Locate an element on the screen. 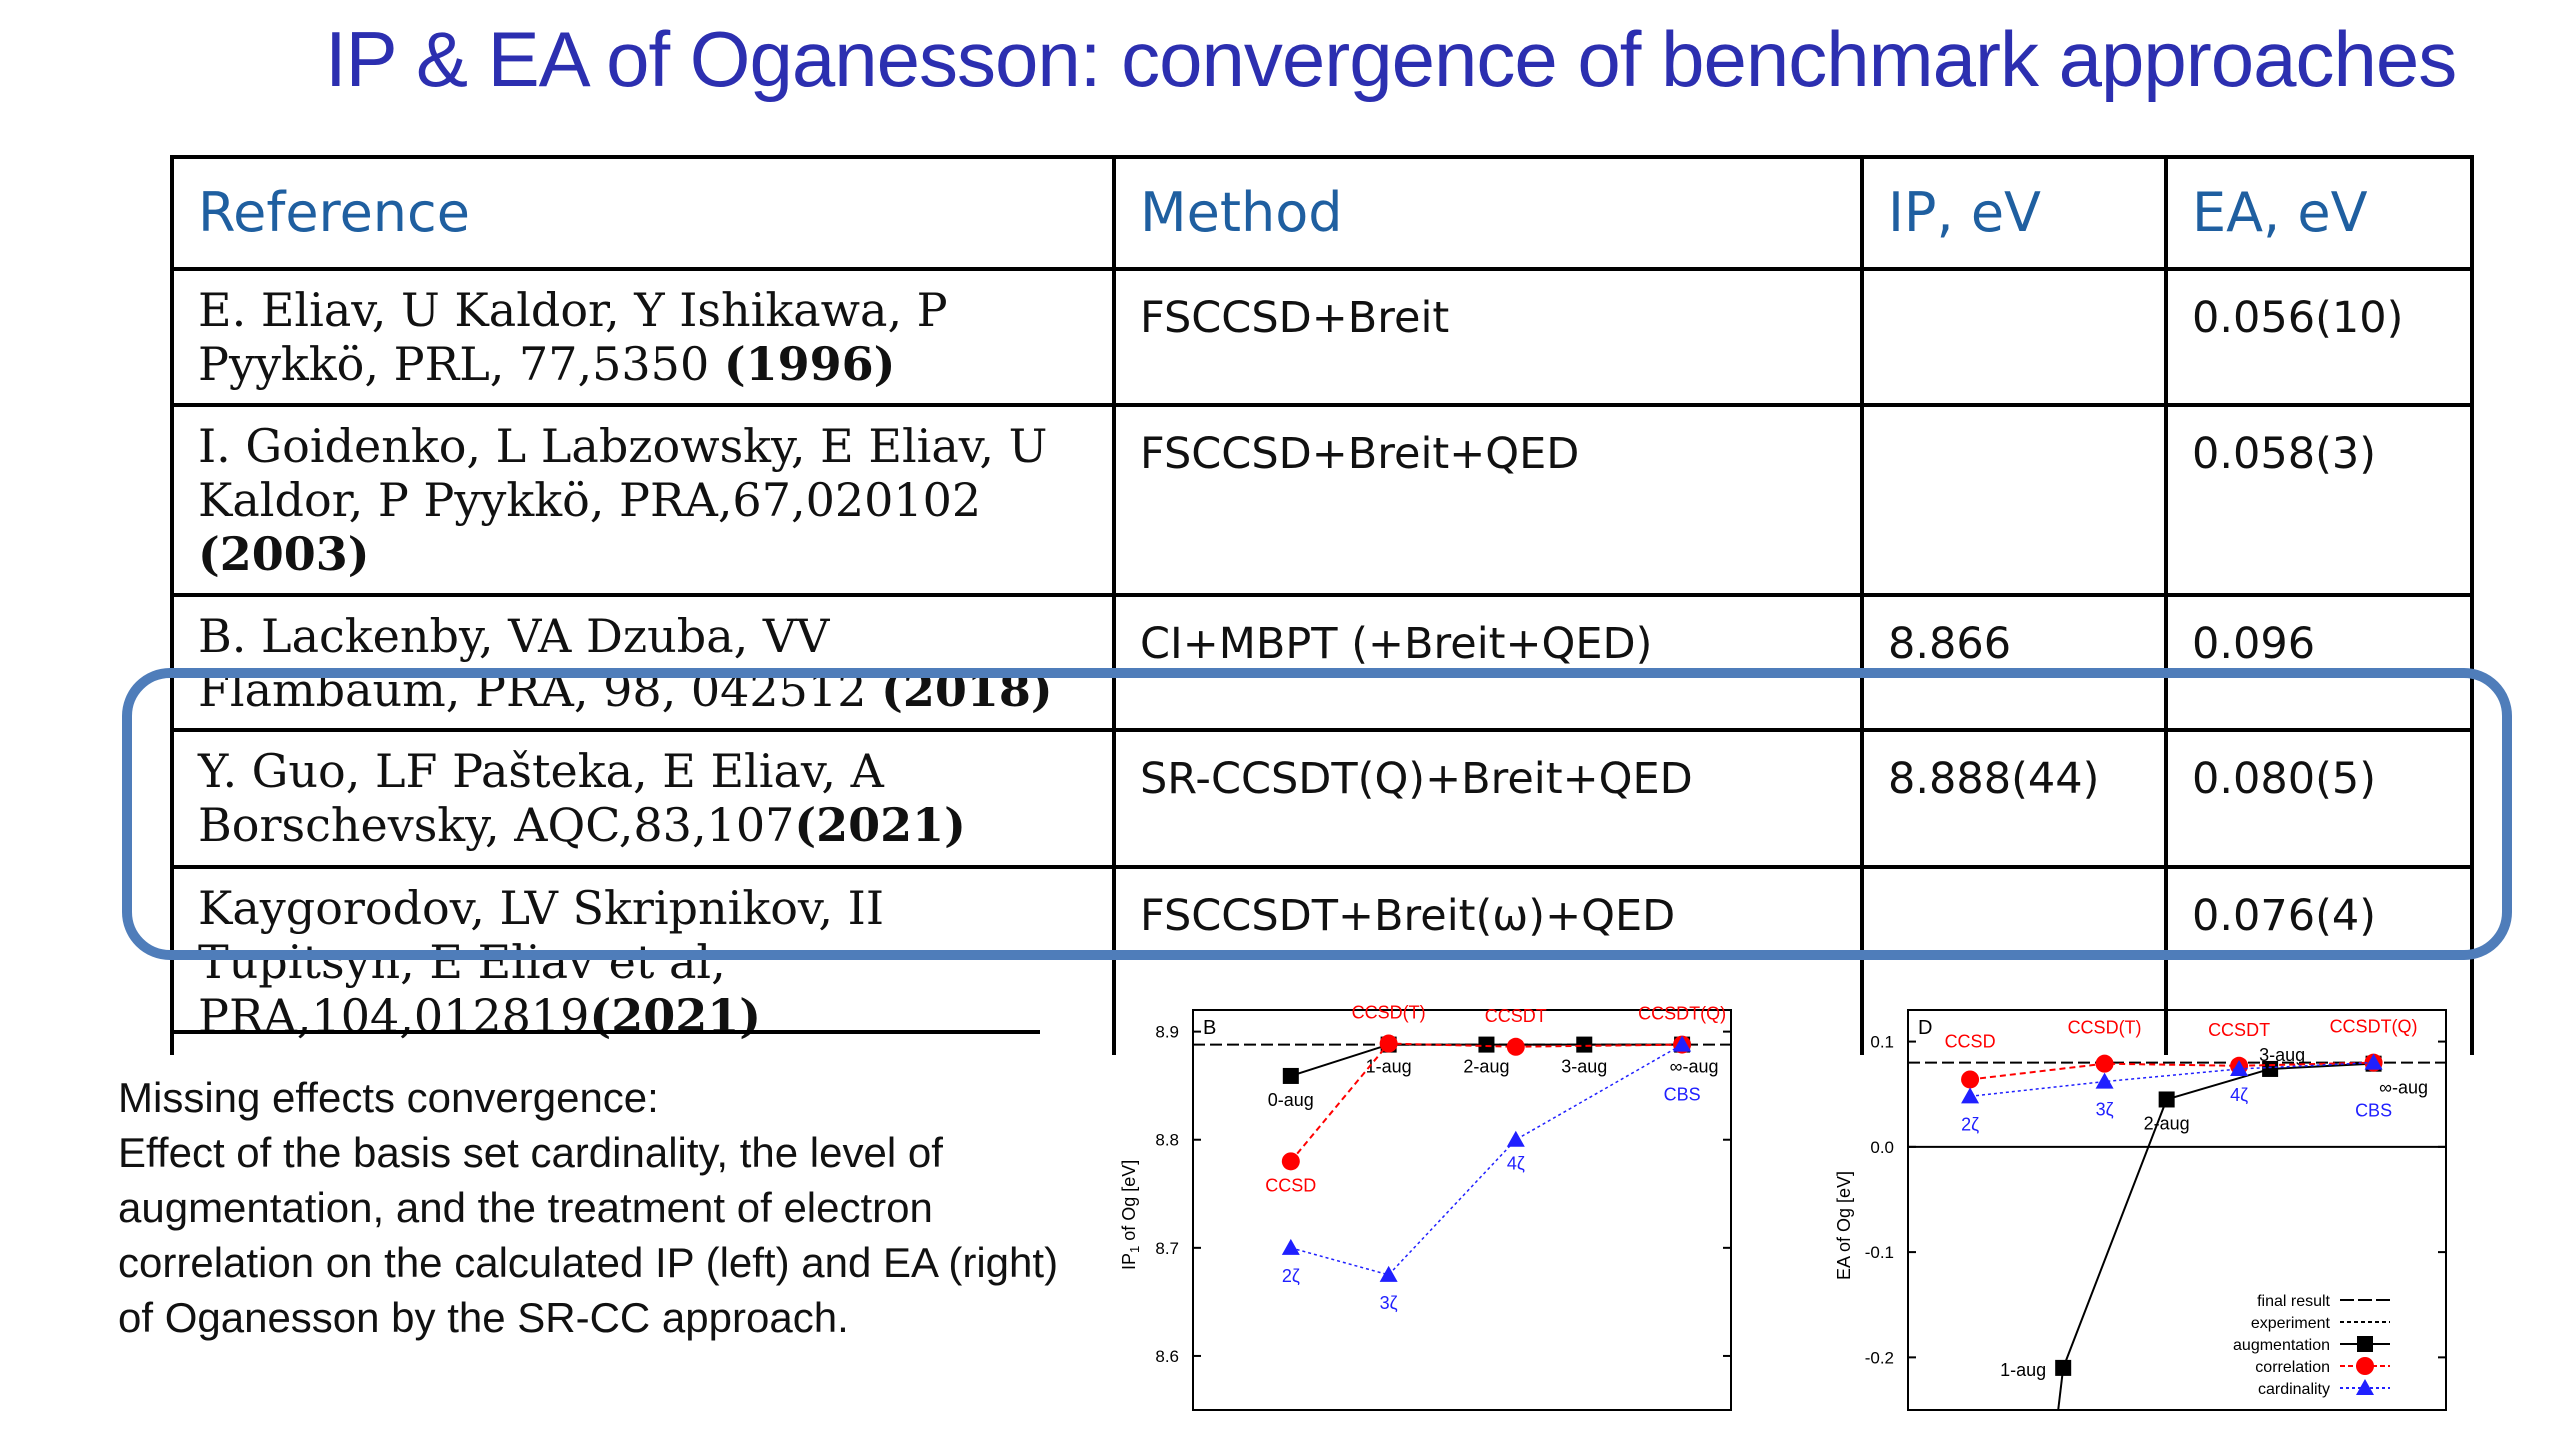 Image resolution: width=2560 pixels, height=1440 pixels. column-header-reference: Reference is located at coordinates (643, 213).